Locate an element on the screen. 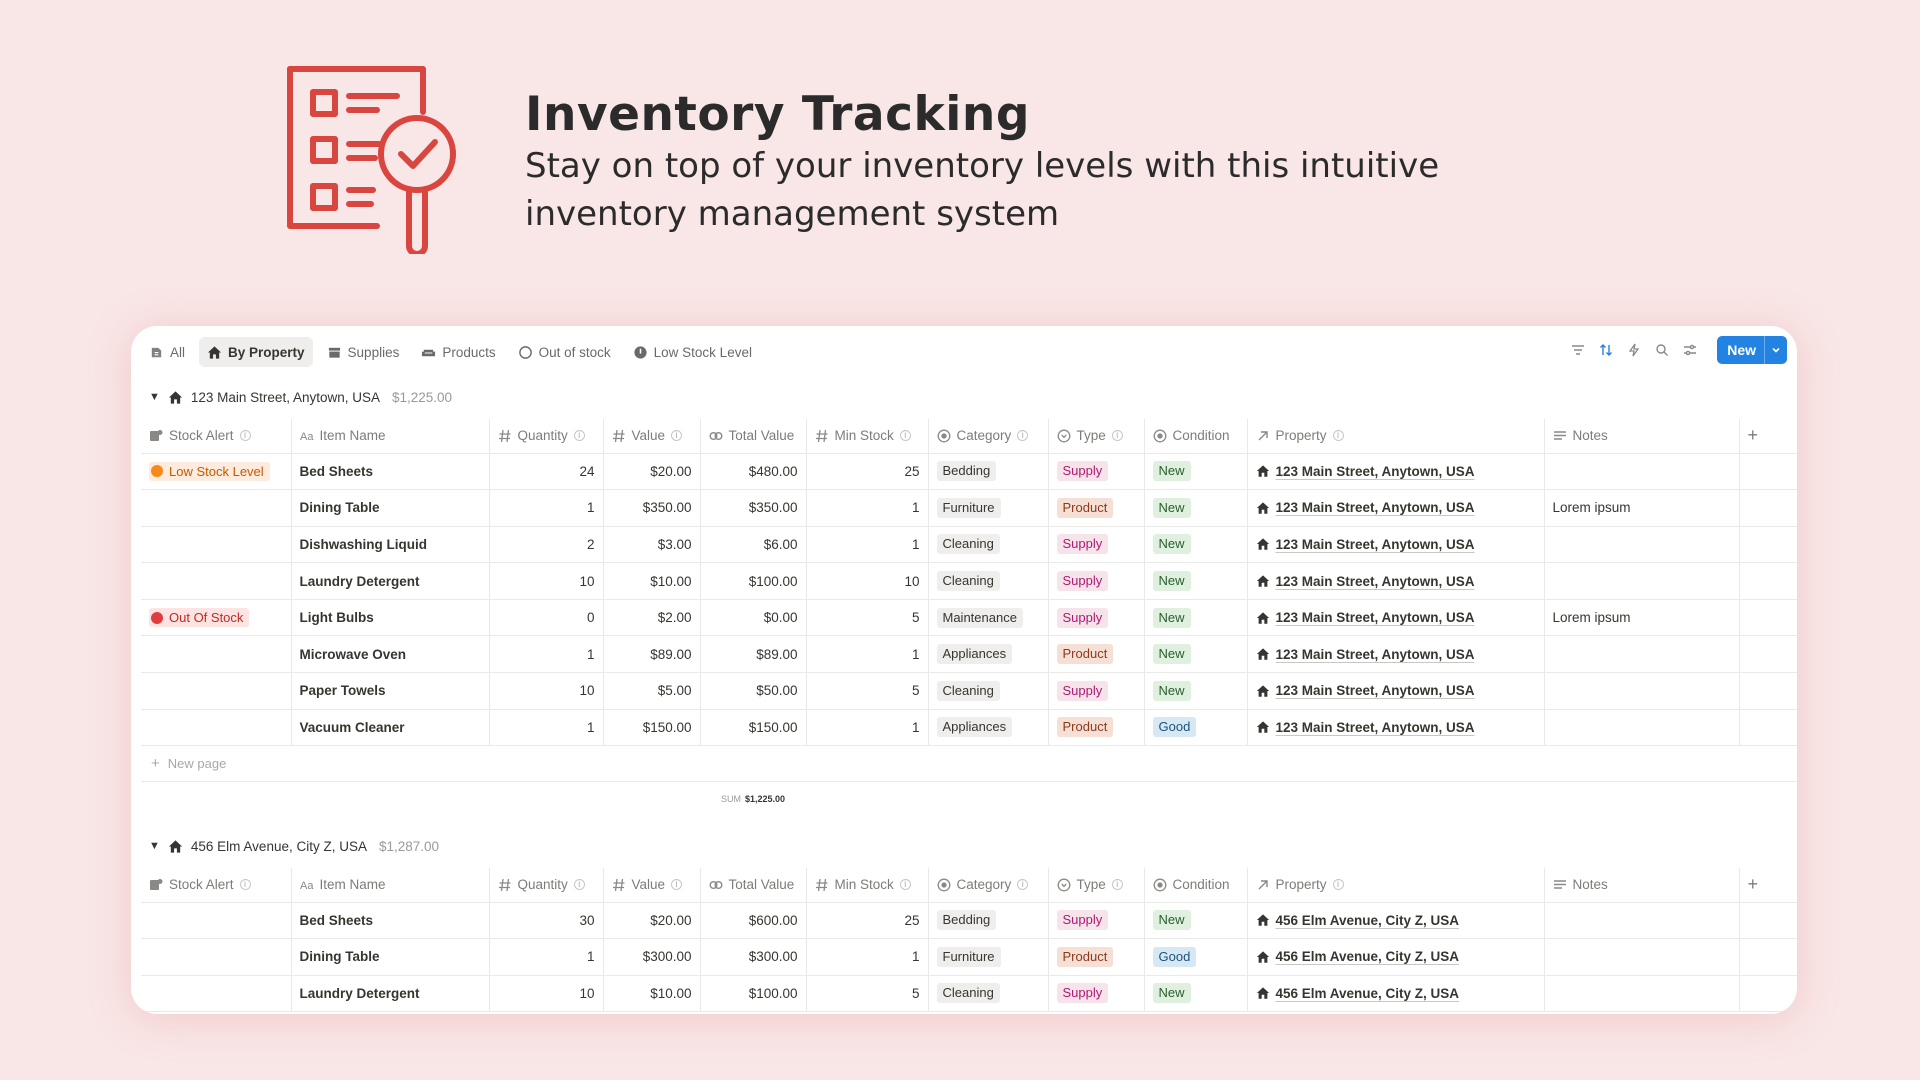 The width and height of the screenshot is (1920, 1080). cell-quantity: 0 is located at coordinates (546, 618).